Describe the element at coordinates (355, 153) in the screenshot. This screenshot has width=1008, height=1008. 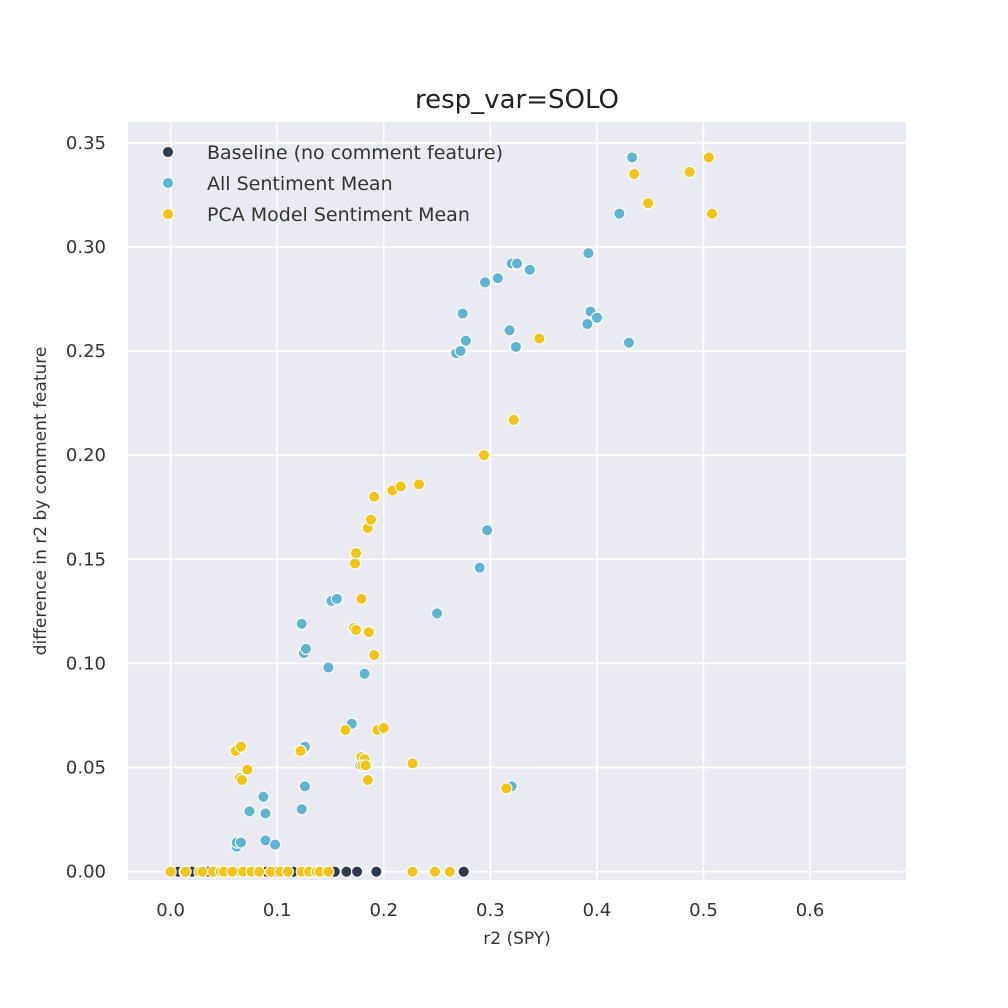
I see `legend-label: Baseline (no comment feature)` at that location.